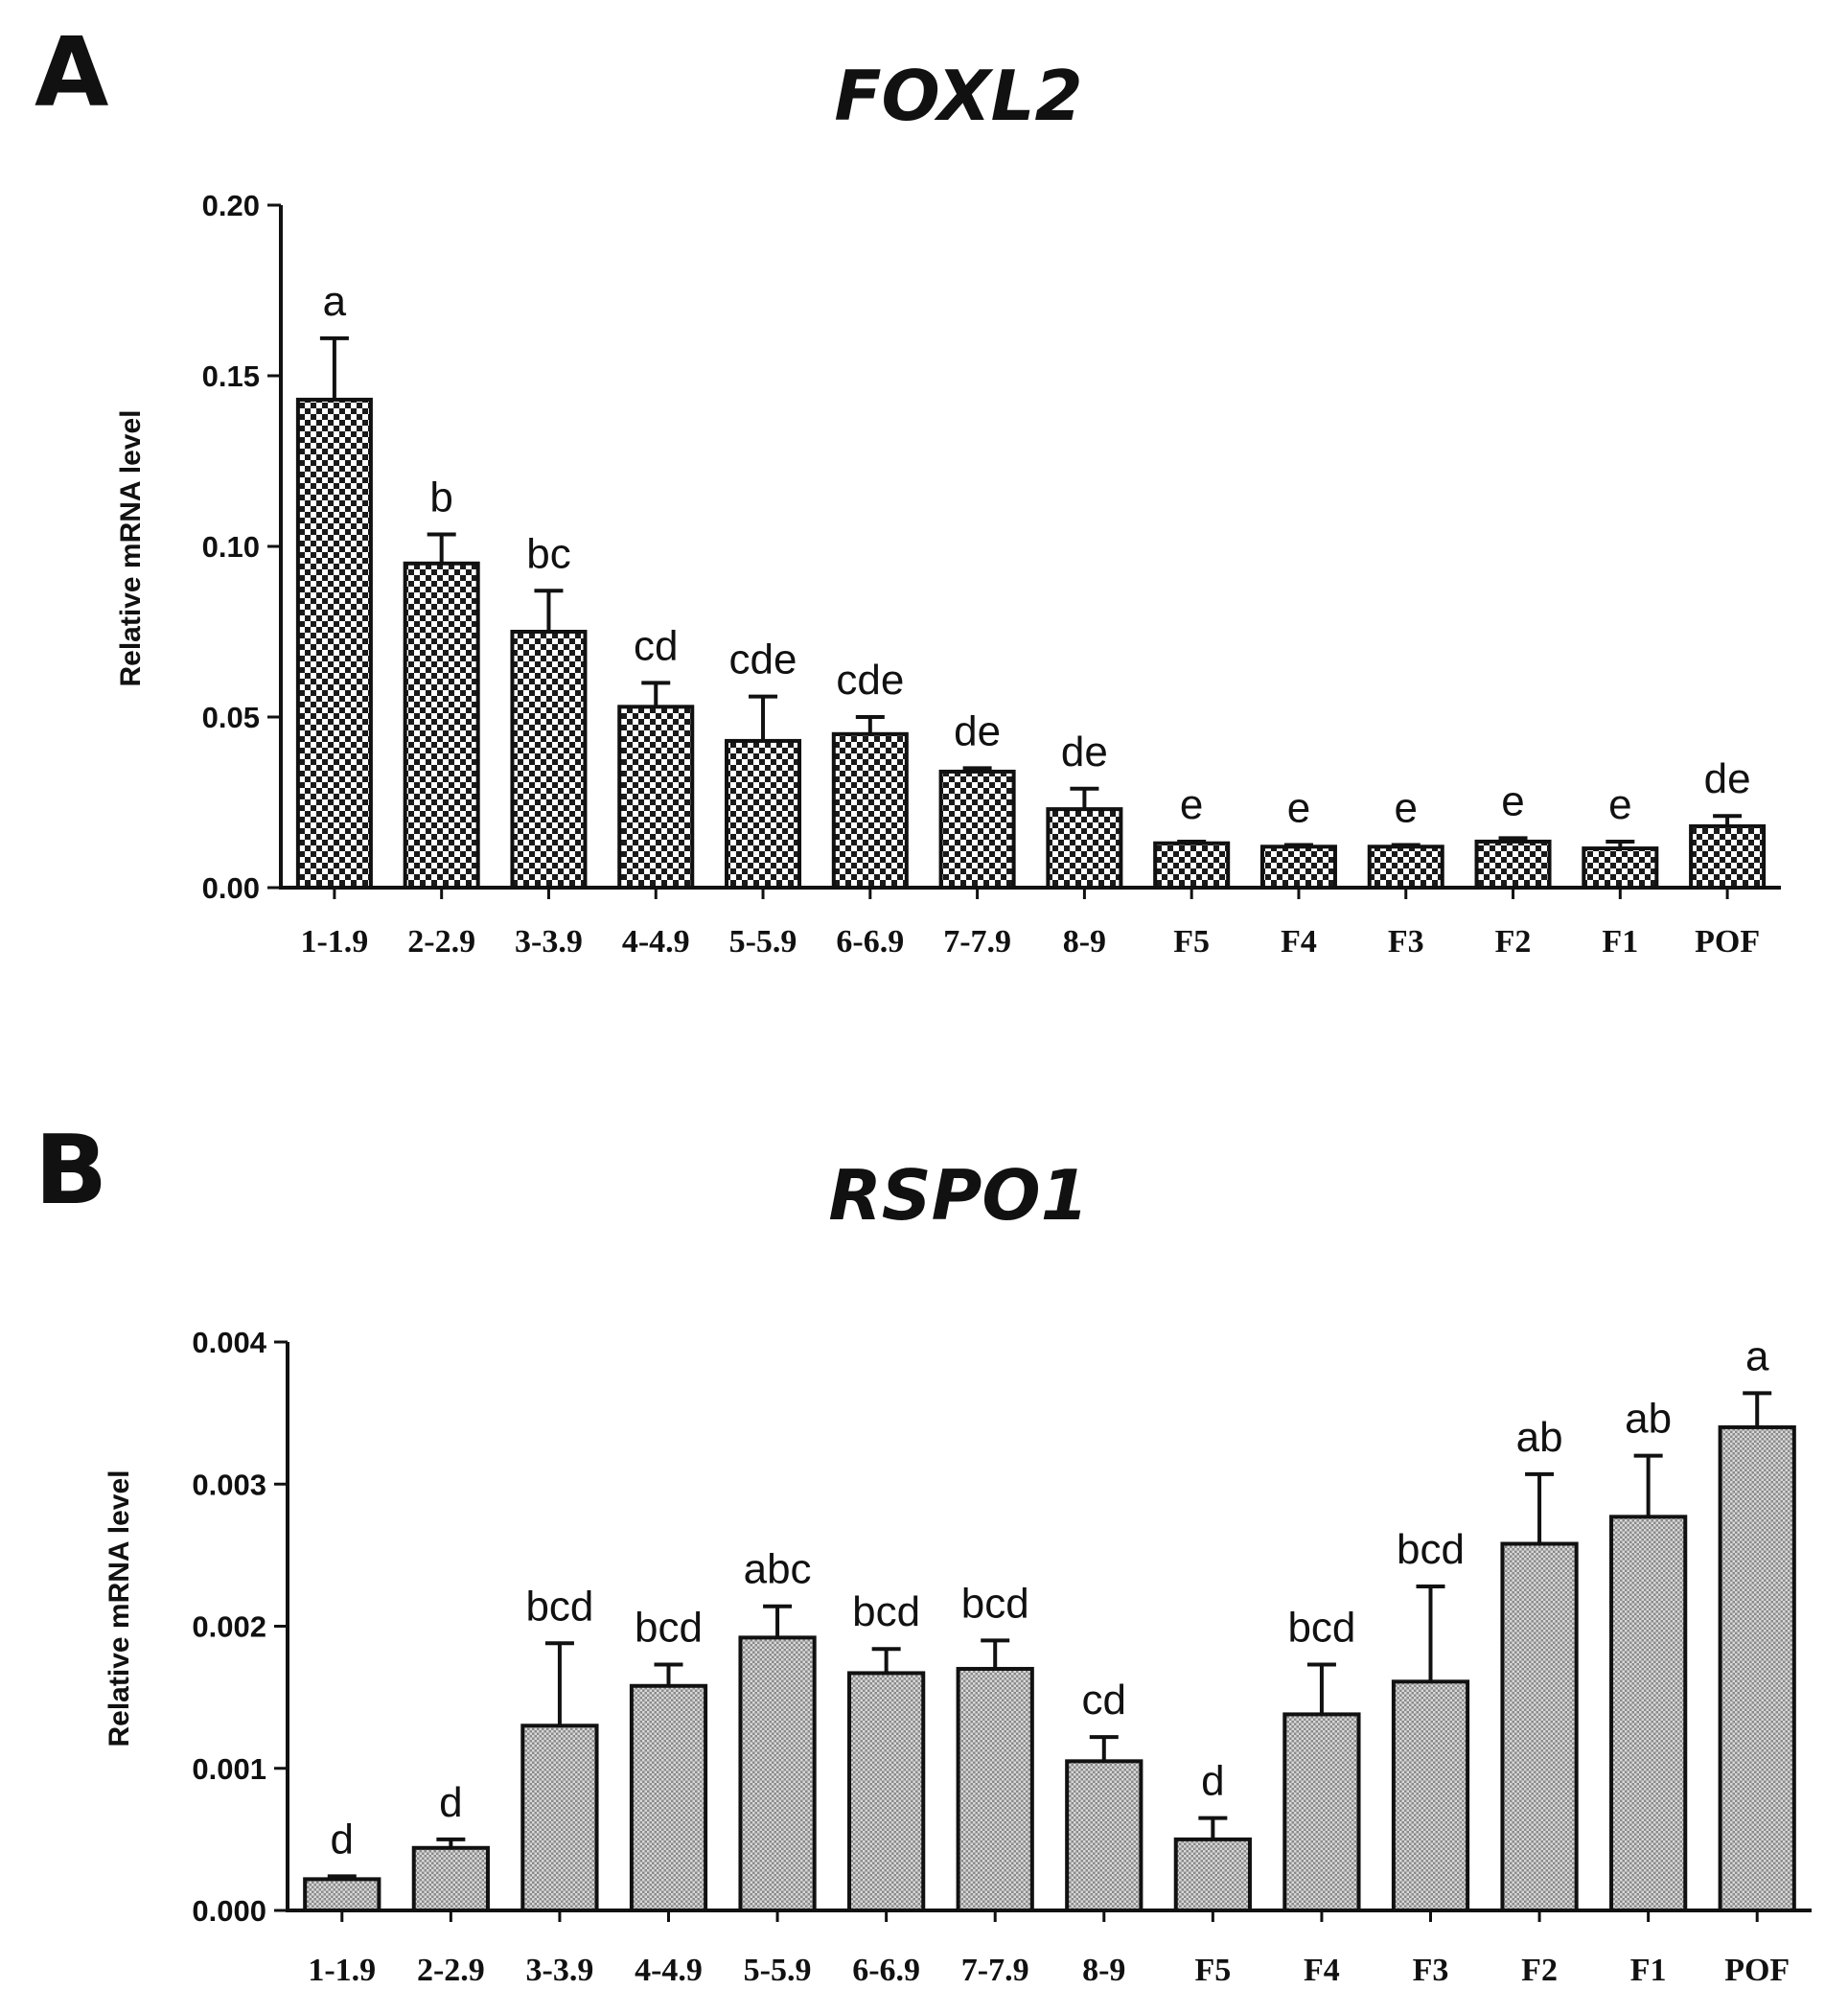 The image size is (1848, 2013). I want to click on chart-a-title: FOXL2, so click(958, 96).